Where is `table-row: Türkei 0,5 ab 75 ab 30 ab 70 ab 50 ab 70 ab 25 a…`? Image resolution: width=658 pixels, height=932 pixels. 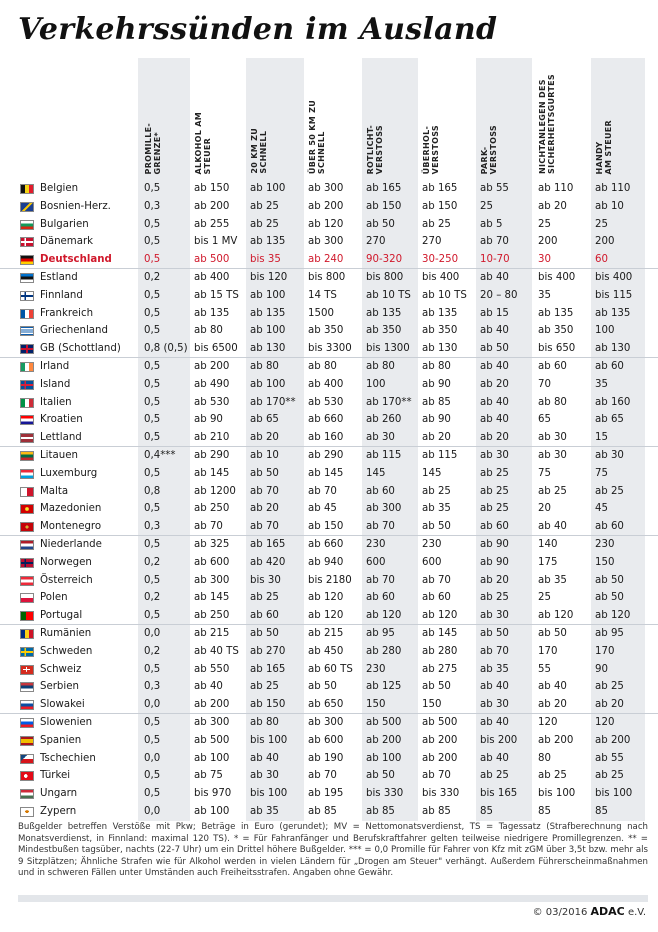
table-row: Türkei 0,5 ab 75 ab 30 ab 70 ab 50 ab 70 ab 25 a… is located at coordinates (329, 776).